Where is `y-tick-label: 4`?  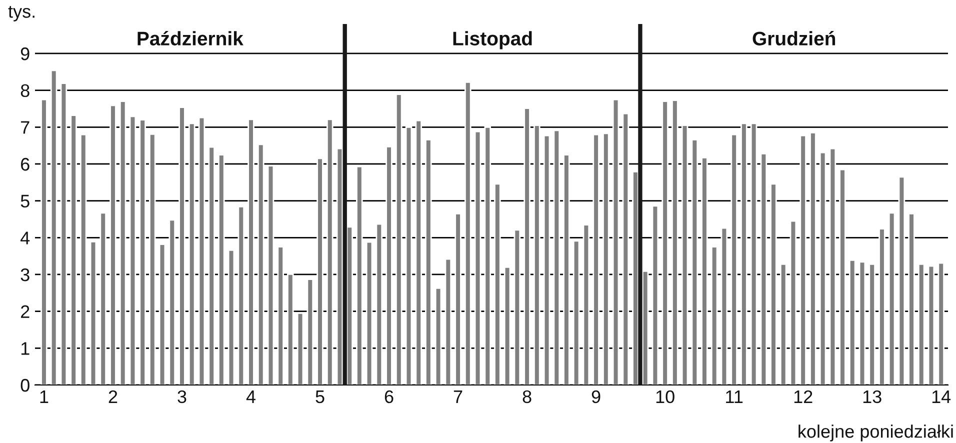 y-tick-label: 4 is located at coordinates (25, 238).